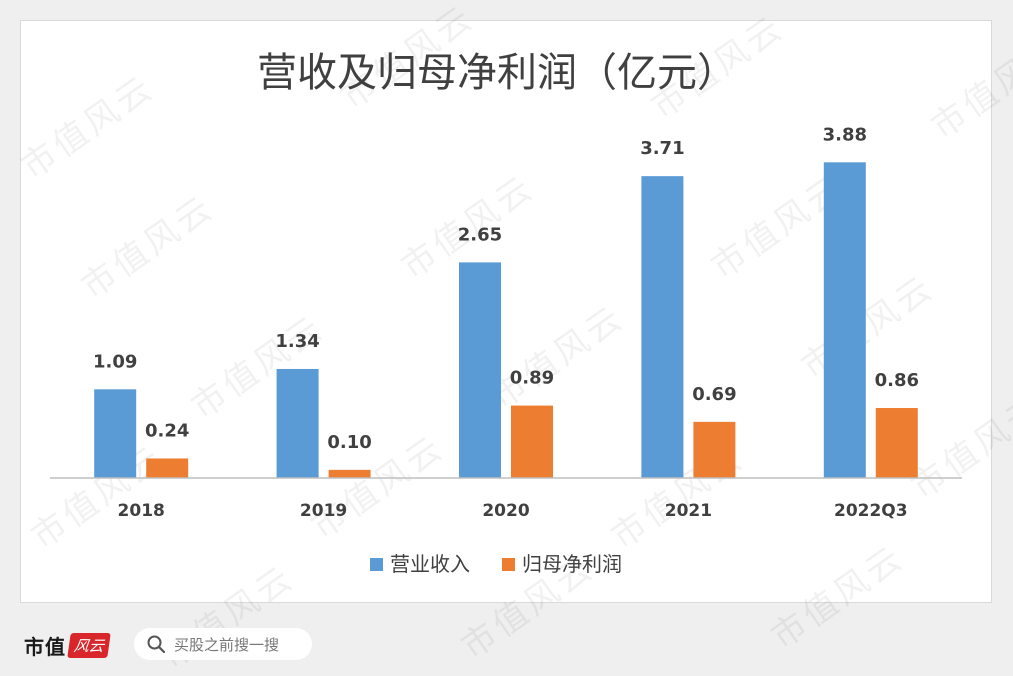 The image size is (1013, 676). What do you see at coordinates (167, 430) in the screenshot?
I see `data-label-net-profit-2018: 0.24` at bounding box center [167, 430].